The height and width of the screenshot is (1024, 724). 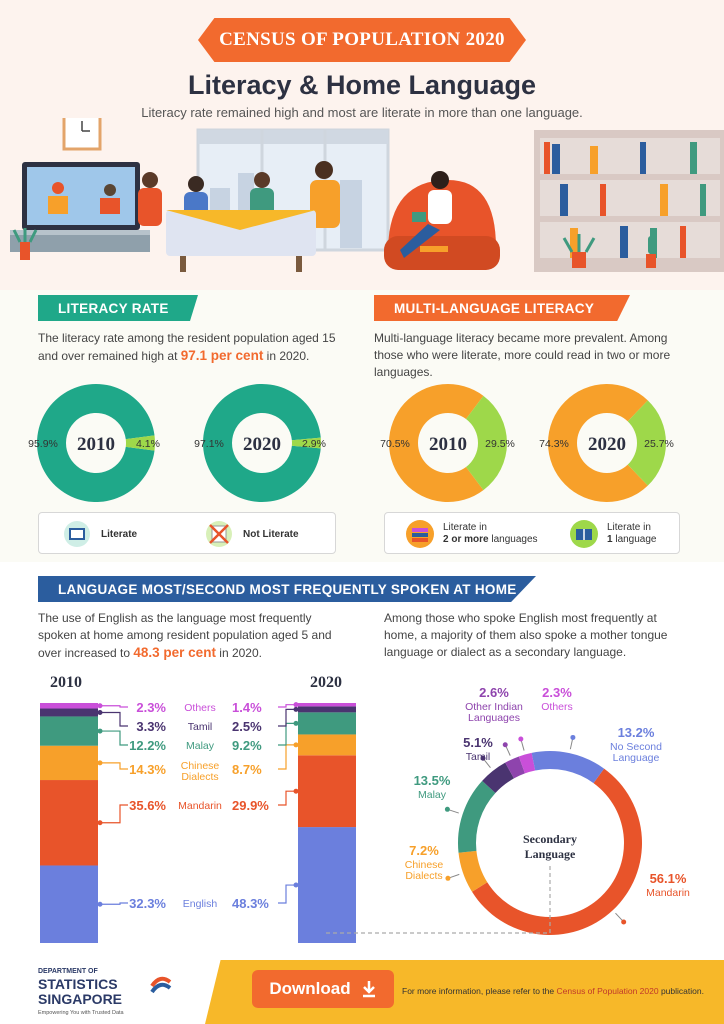 I want to click on literacy-2020-donut: 2020 97.1% 2.9%, so click(x=260, y=443).